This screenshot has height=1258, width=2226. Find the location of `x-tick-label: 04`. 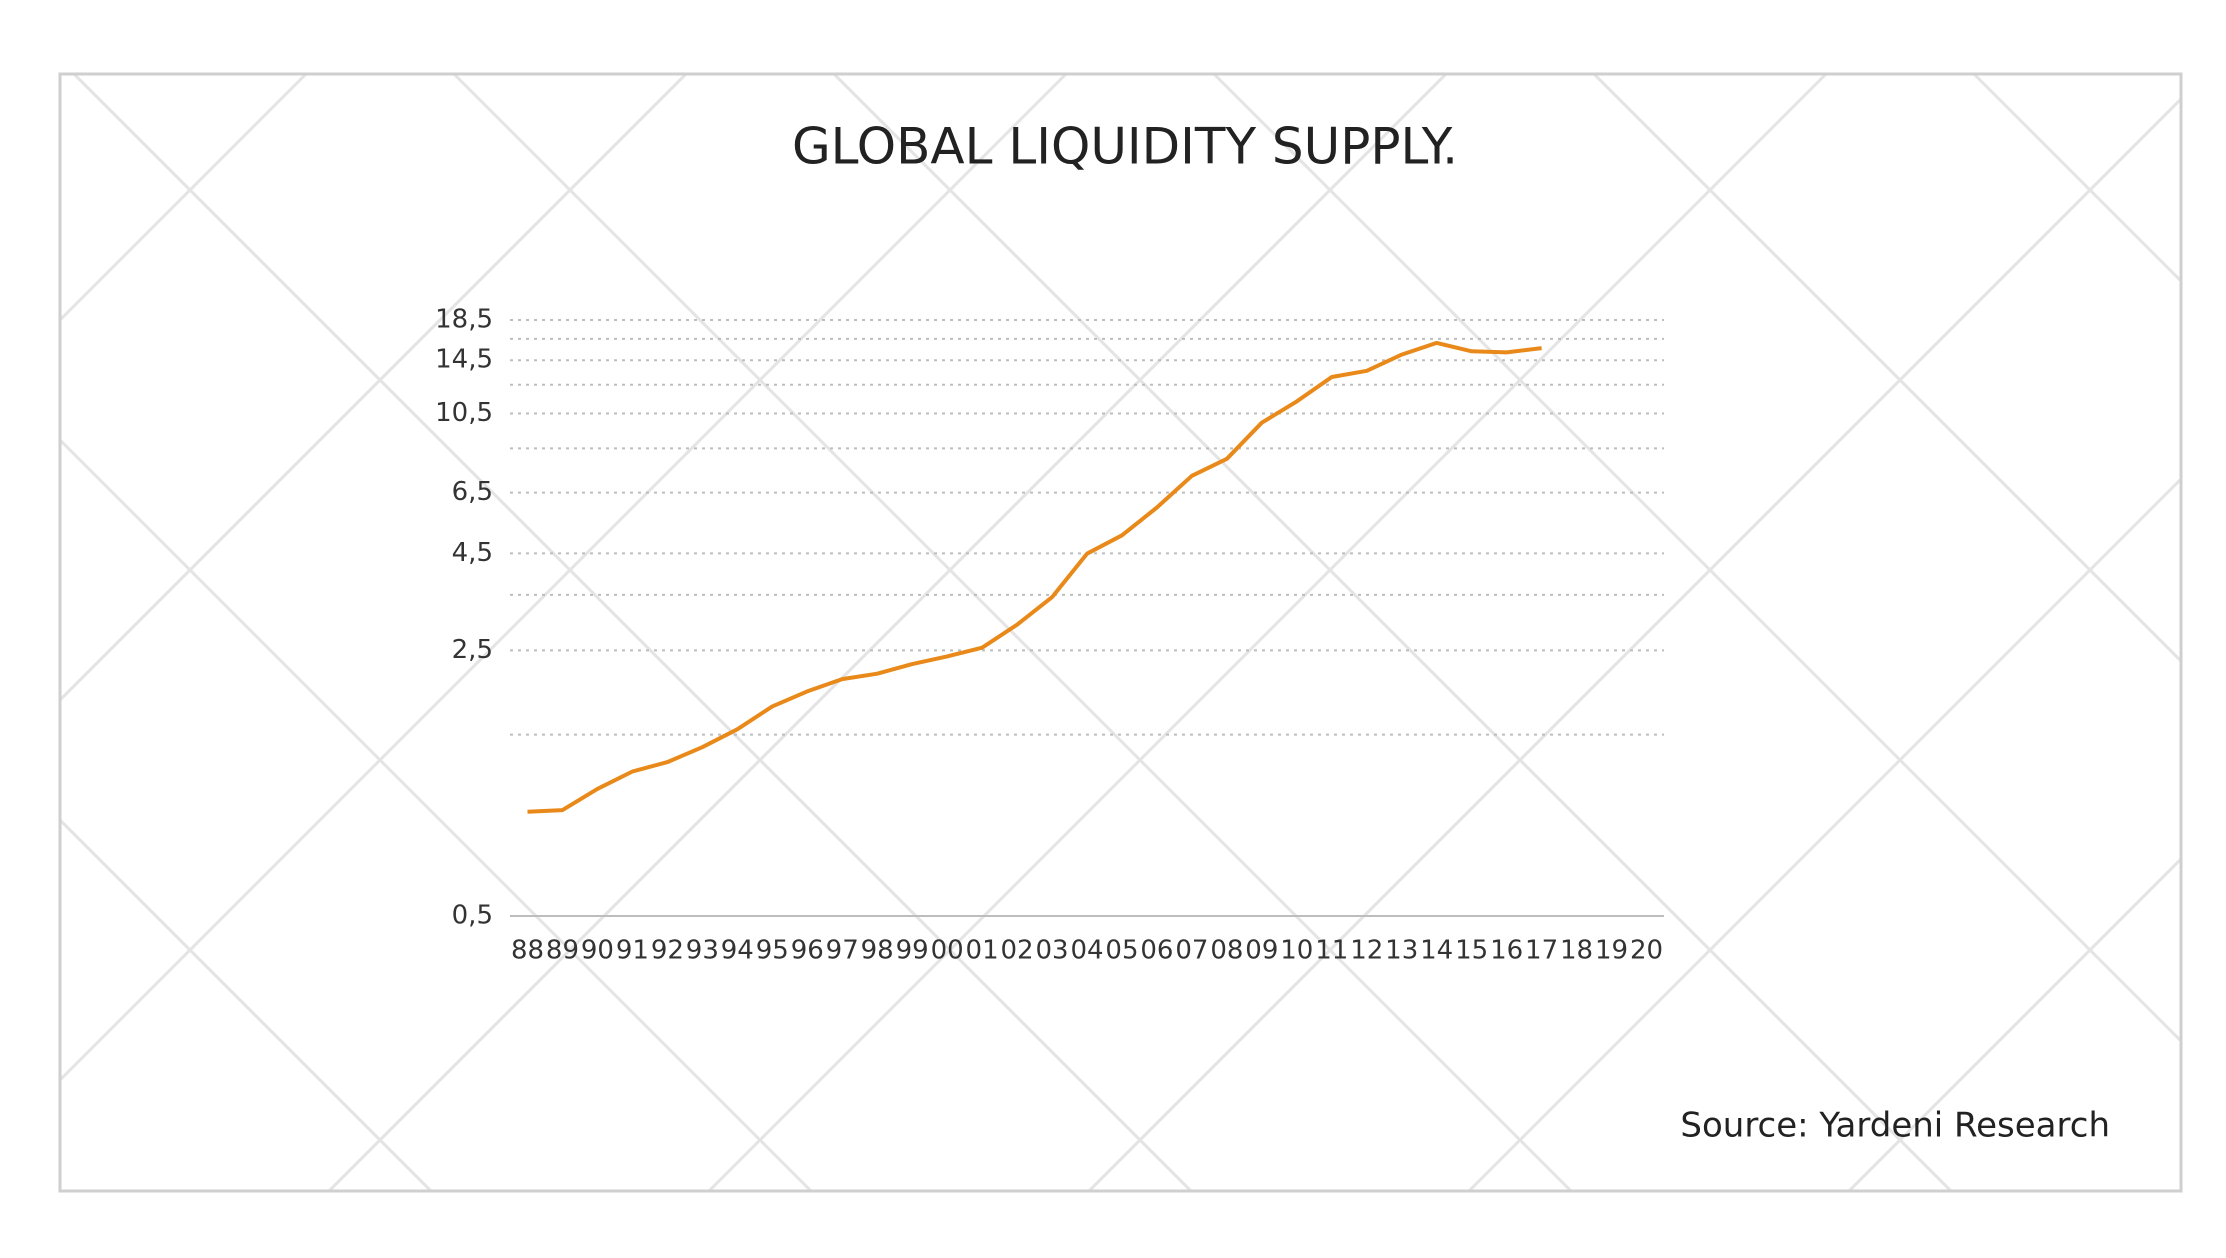

x-tick-label: 04 is located at coordinates (1086, 951).